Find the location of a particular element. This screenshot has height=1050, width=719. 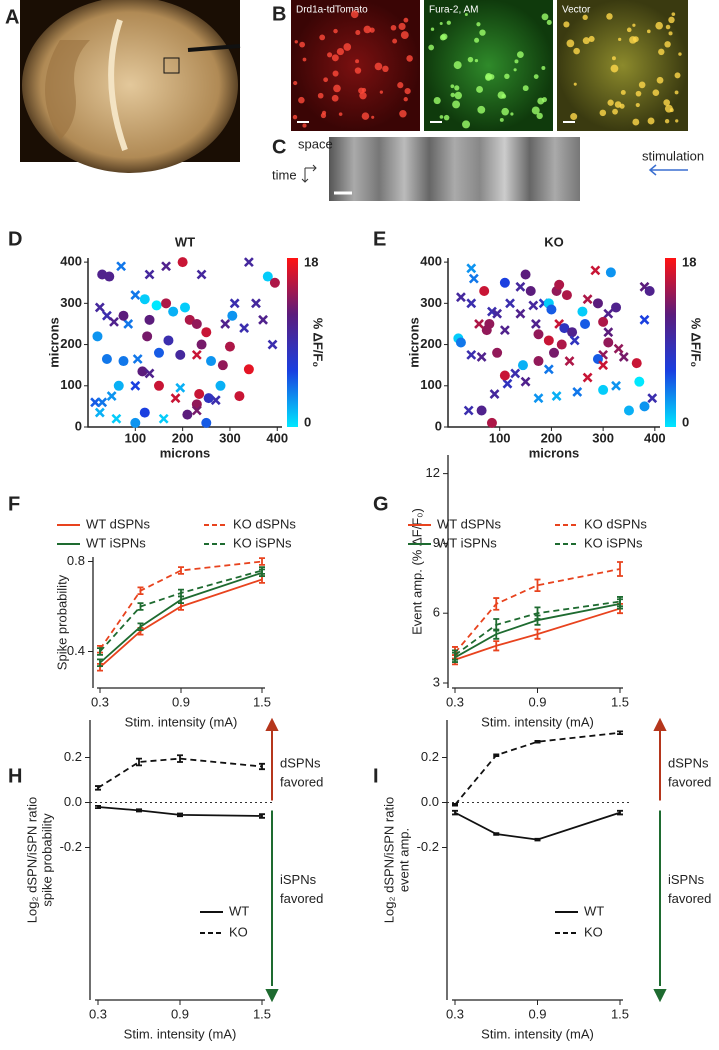

annotation: favored is located at coordinates (689, 781).